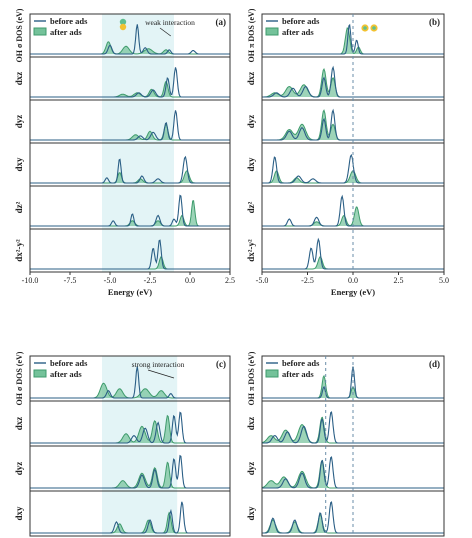  I want to click on x-tick-label: 5.0, so click(444, 280).